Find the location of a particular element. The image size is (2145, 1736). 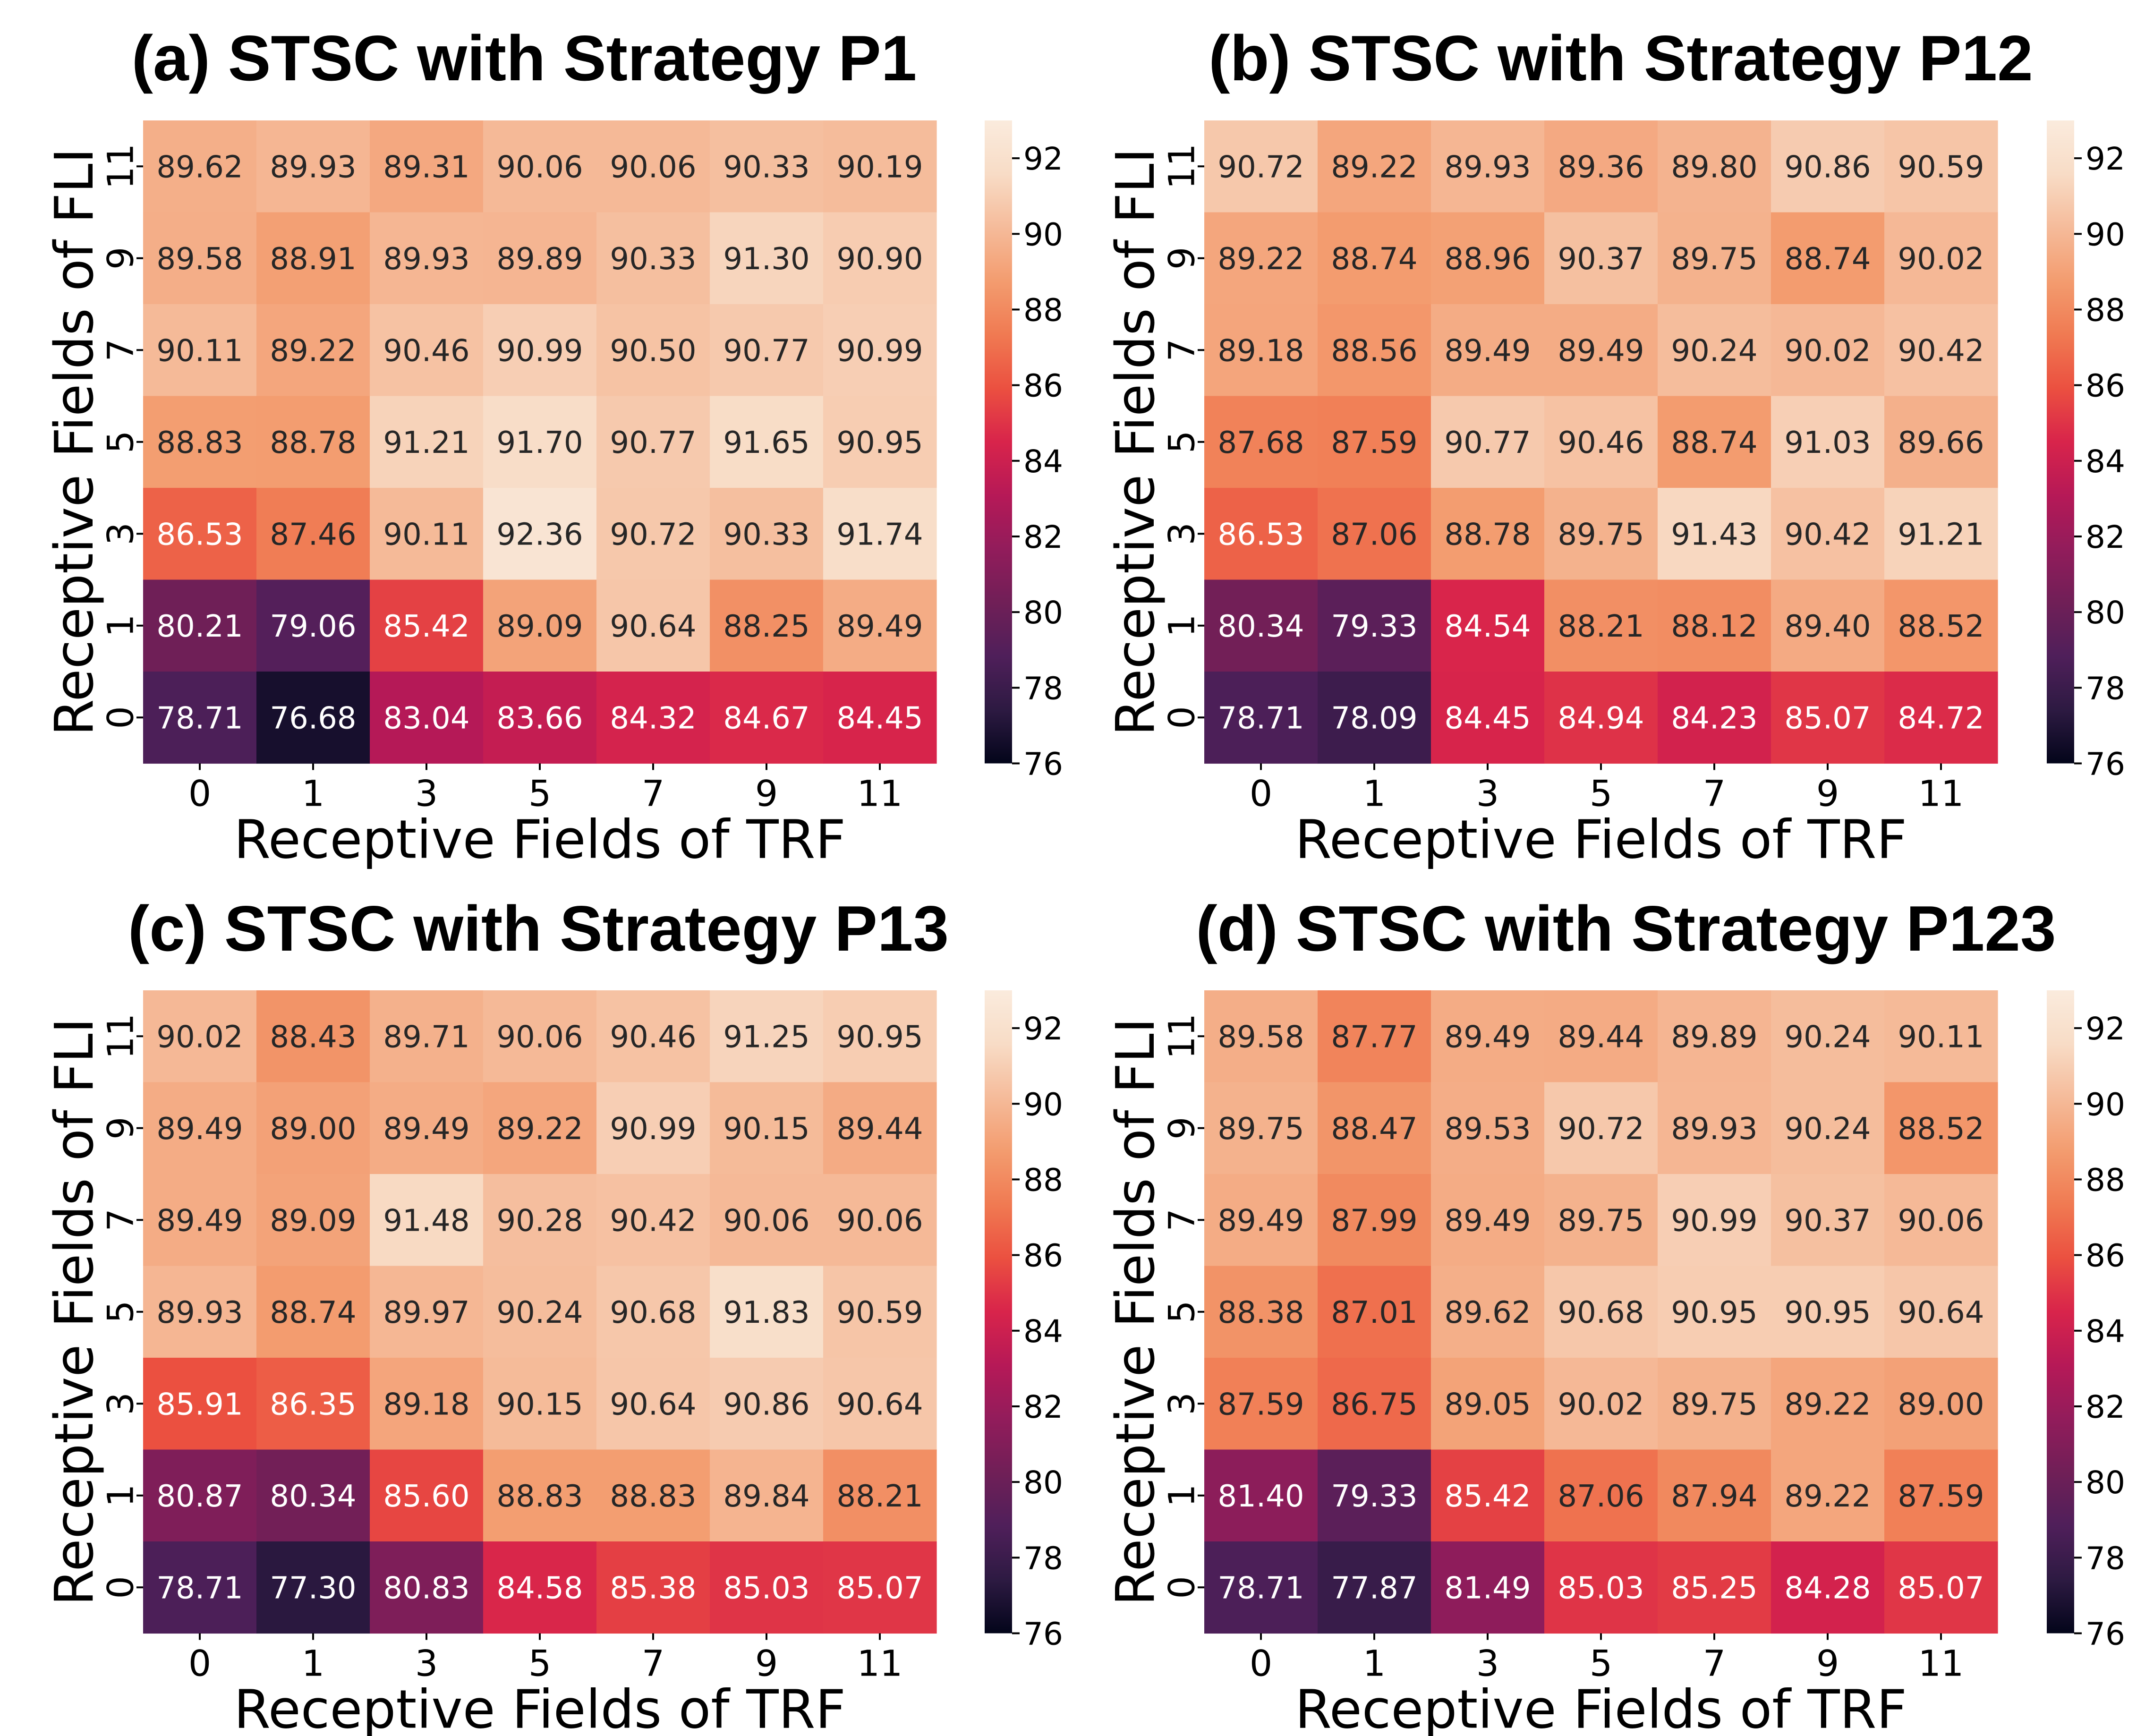

y-tick-label: 0 is located at coordinates (121, 1587).